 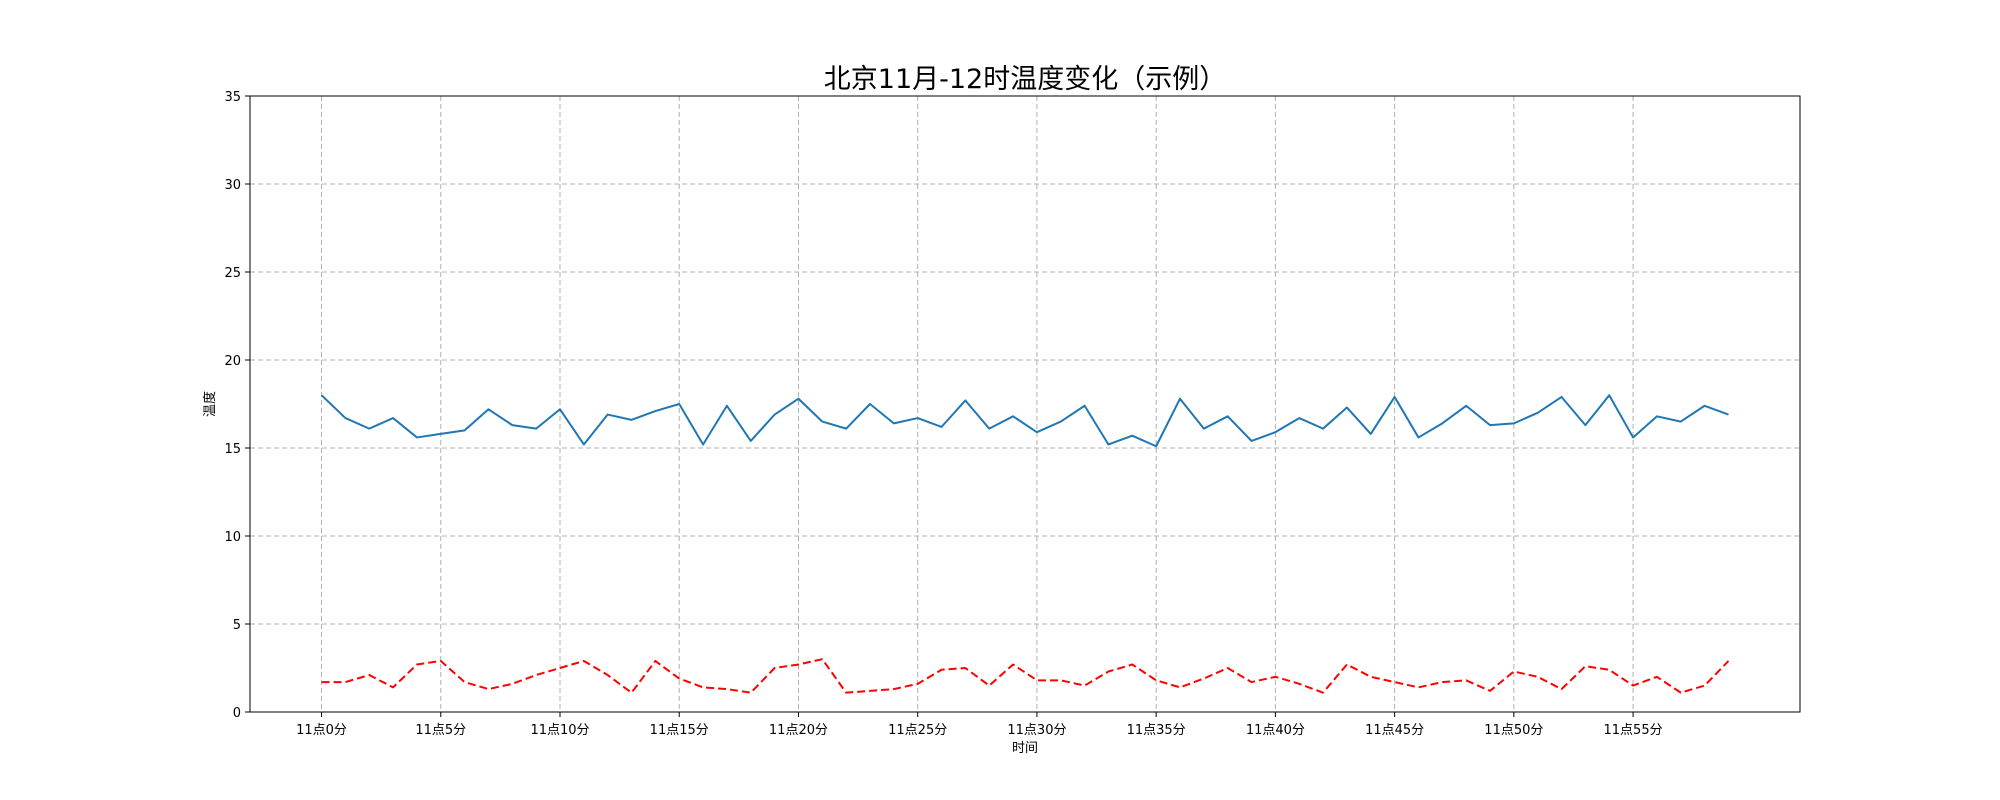 What do you see at coordinates (1394, 730) in the screenshot?
I see `x-tick-label: 11点45分` at bounding box center [1394, 730].